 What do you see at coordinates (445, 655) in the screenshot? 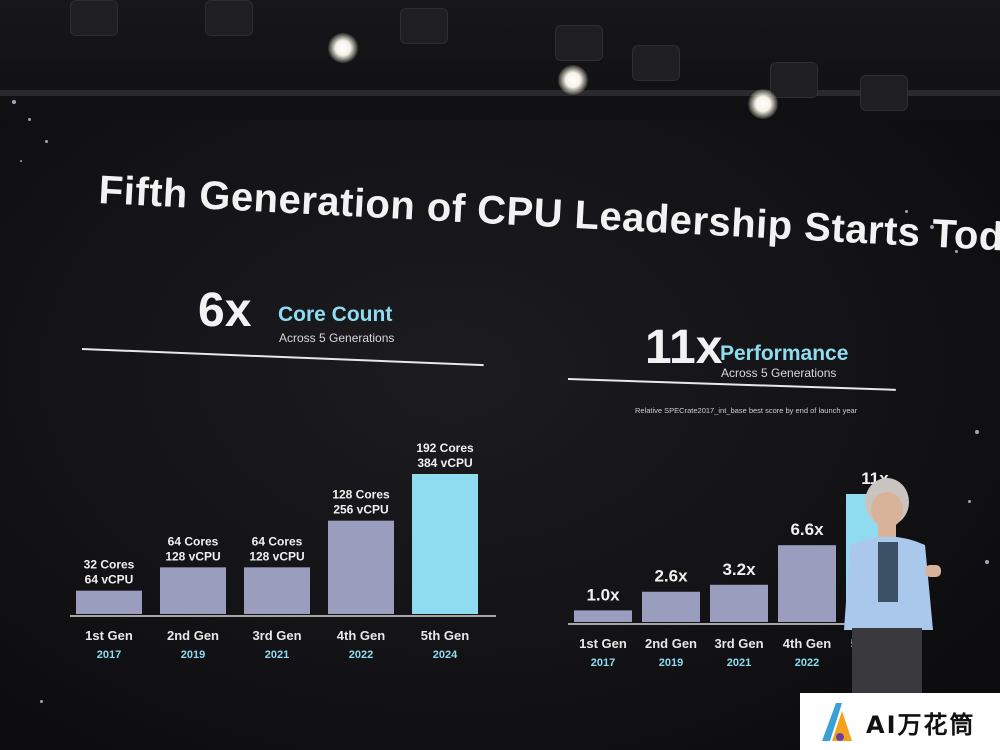
I see `x-year-label: 2024` at bounding box center [445, 655].